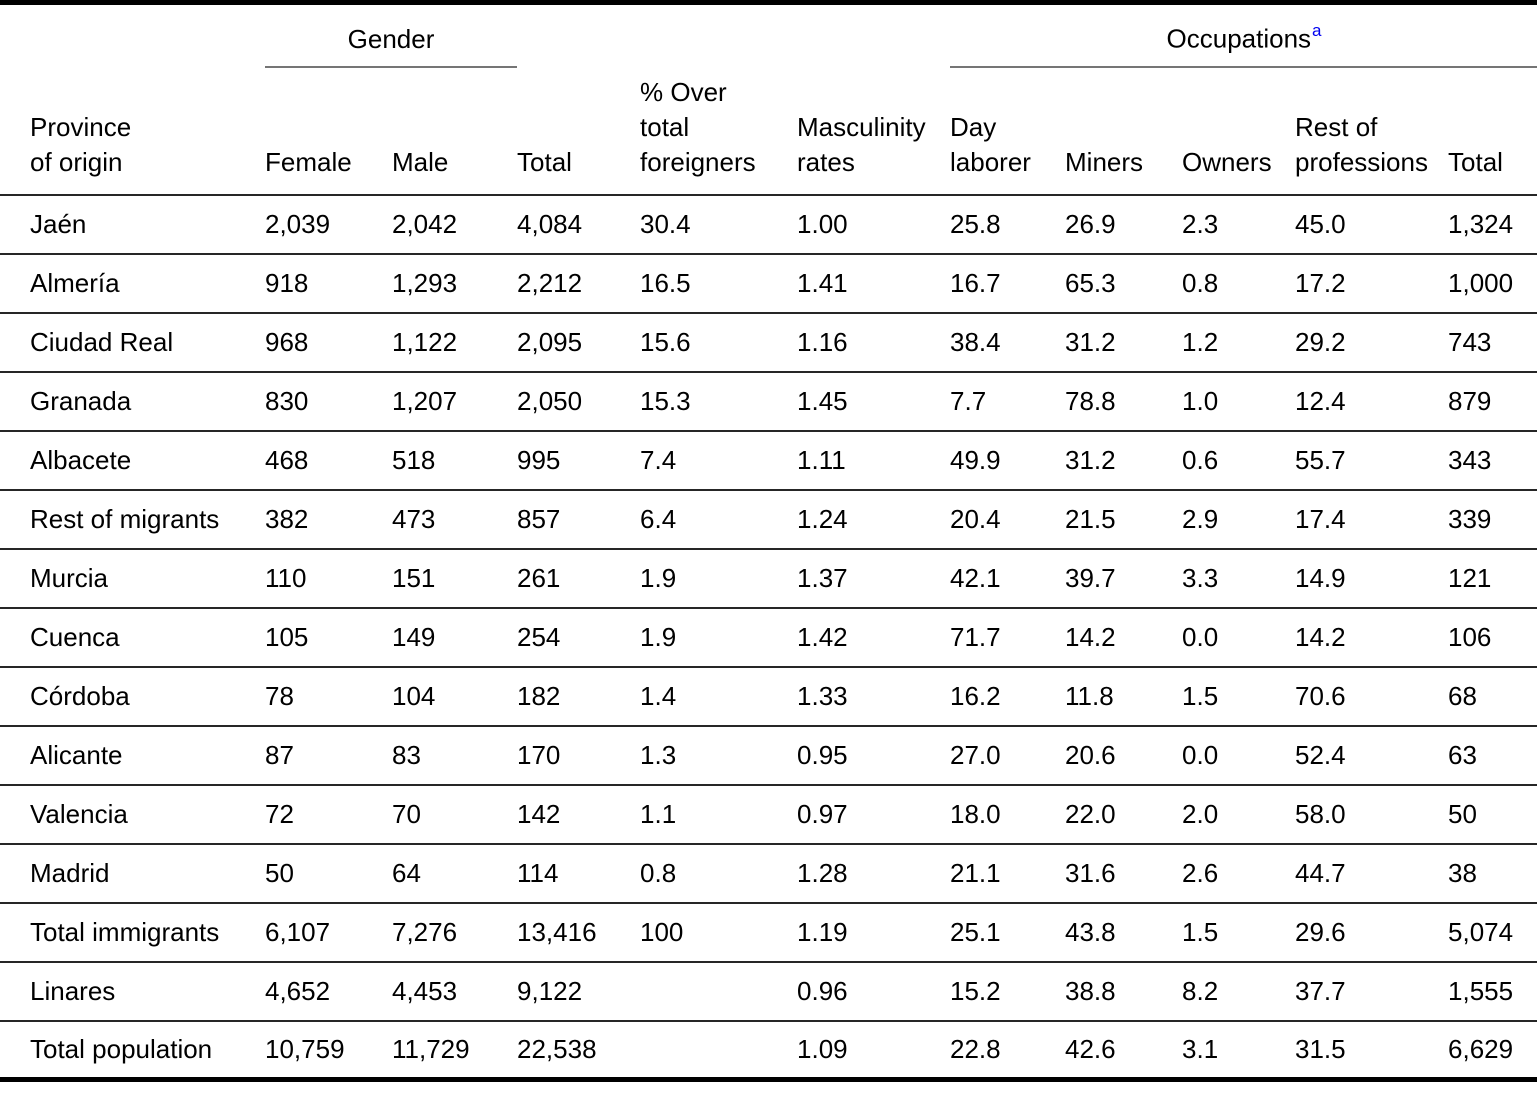 The width and height of the screenshot is (1537, 1120). I want to click on value-cell: 14.9, so click(1372, 578).